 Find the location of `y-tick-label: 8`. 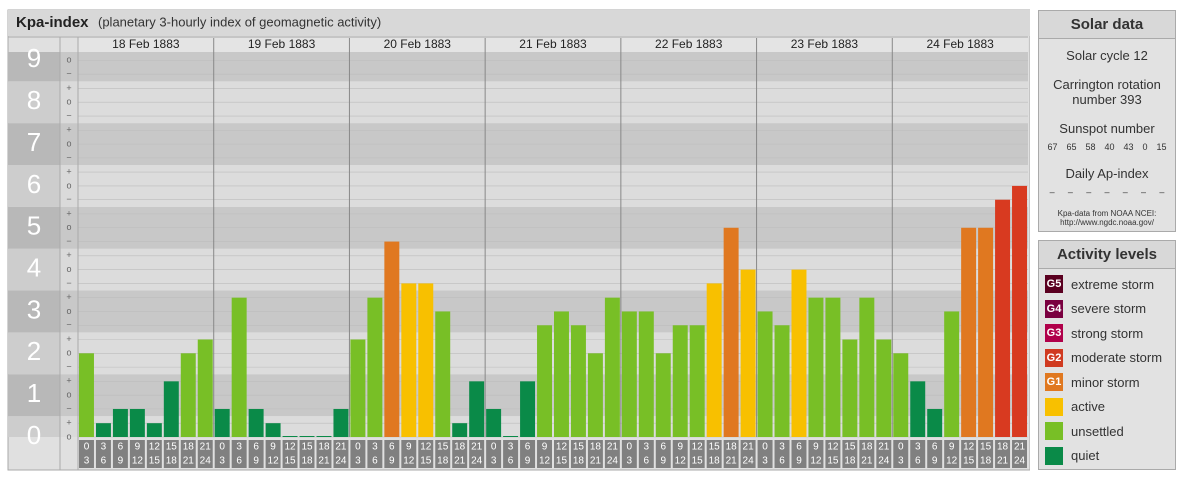

y-tick-label: 8 is located at coordinates (34, 100).